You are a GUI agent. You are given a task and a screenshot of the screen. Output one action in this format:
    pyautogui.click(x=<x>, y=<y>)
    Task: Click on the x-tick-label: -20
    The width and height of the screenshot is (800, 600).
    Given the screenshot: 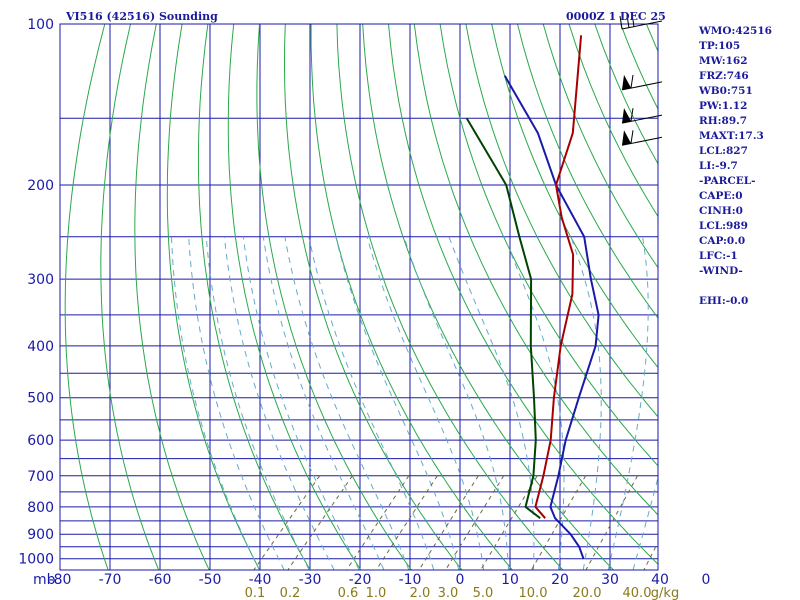 What is the action you would take?
    pyautogui.click(x=360, y=580)
    